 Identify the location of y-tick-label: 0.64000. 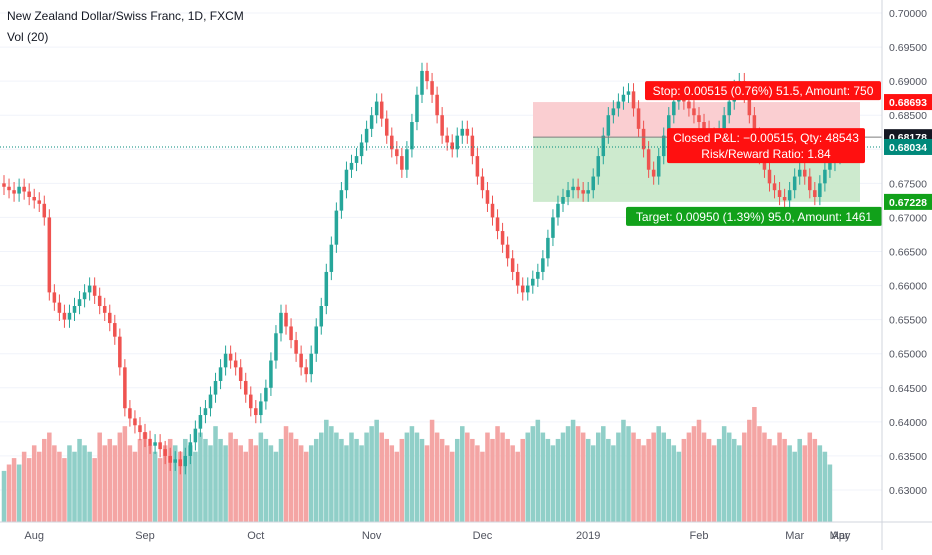
(908, 423).